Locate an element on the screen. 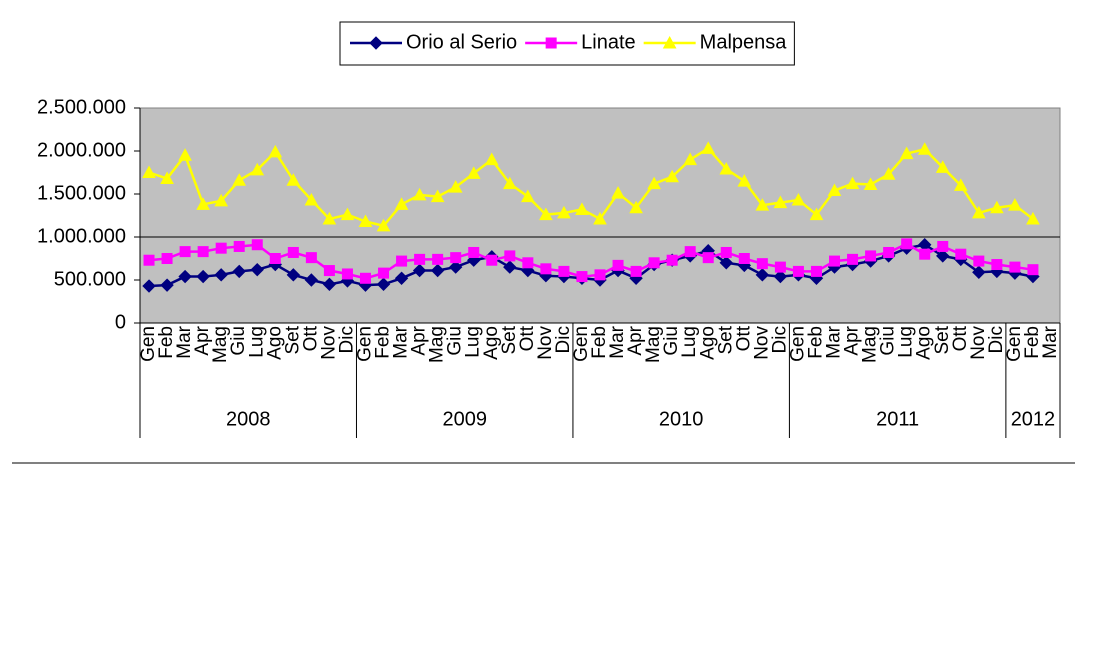 This screenshot has width=1114, height=655. legend: Orio al Serio Linate Malpensa is located at coordinates (567, 43).